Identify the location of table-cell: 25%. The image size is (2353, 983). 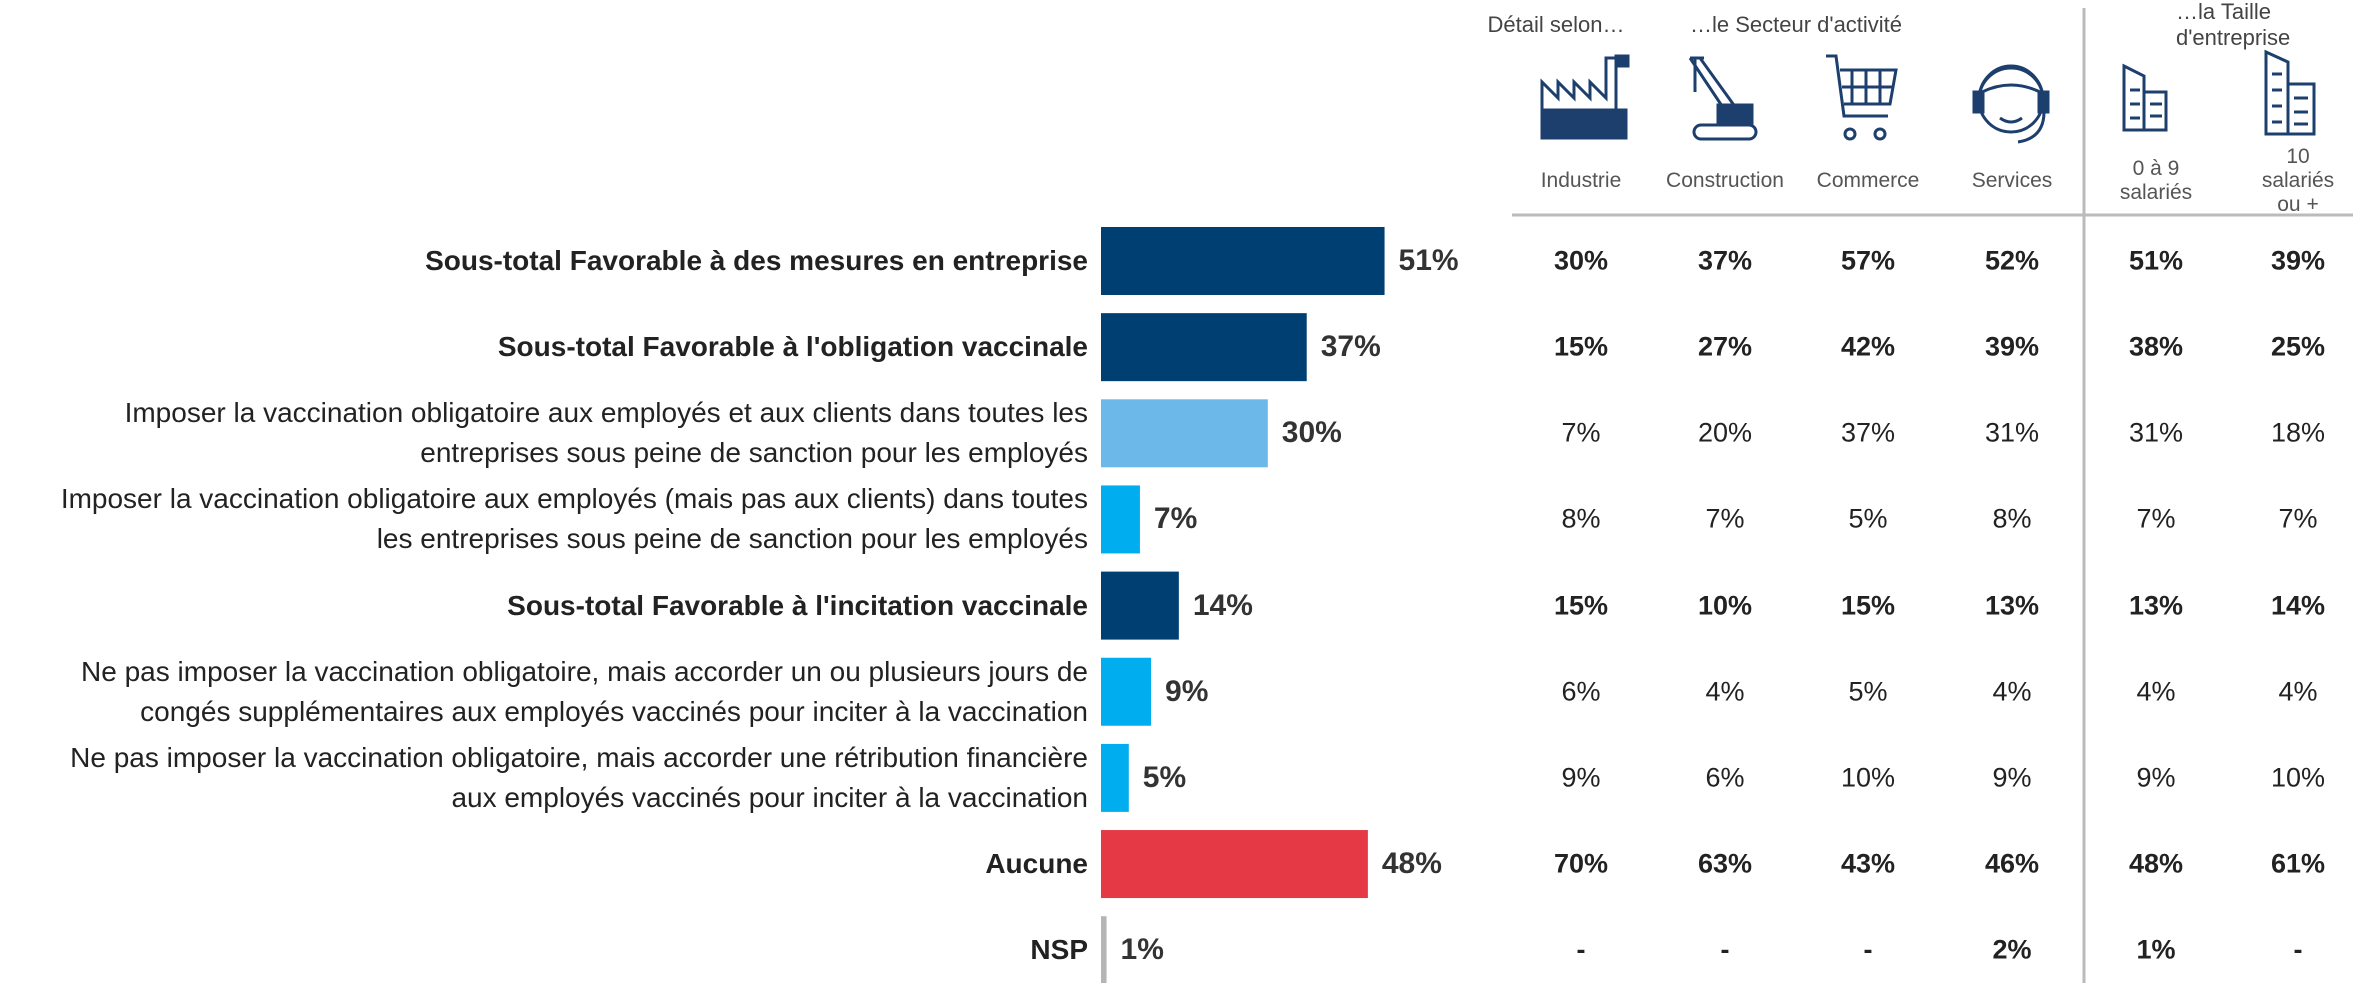
(2298, 346).